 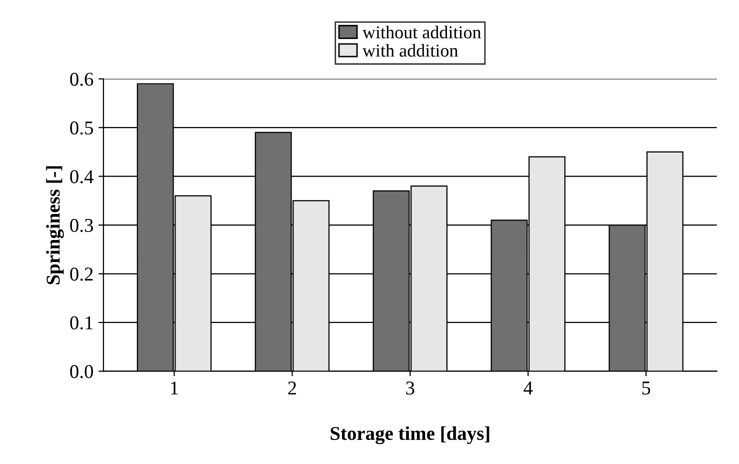 I want to click on x-tick-label: 5, so click(x=646, y=388).